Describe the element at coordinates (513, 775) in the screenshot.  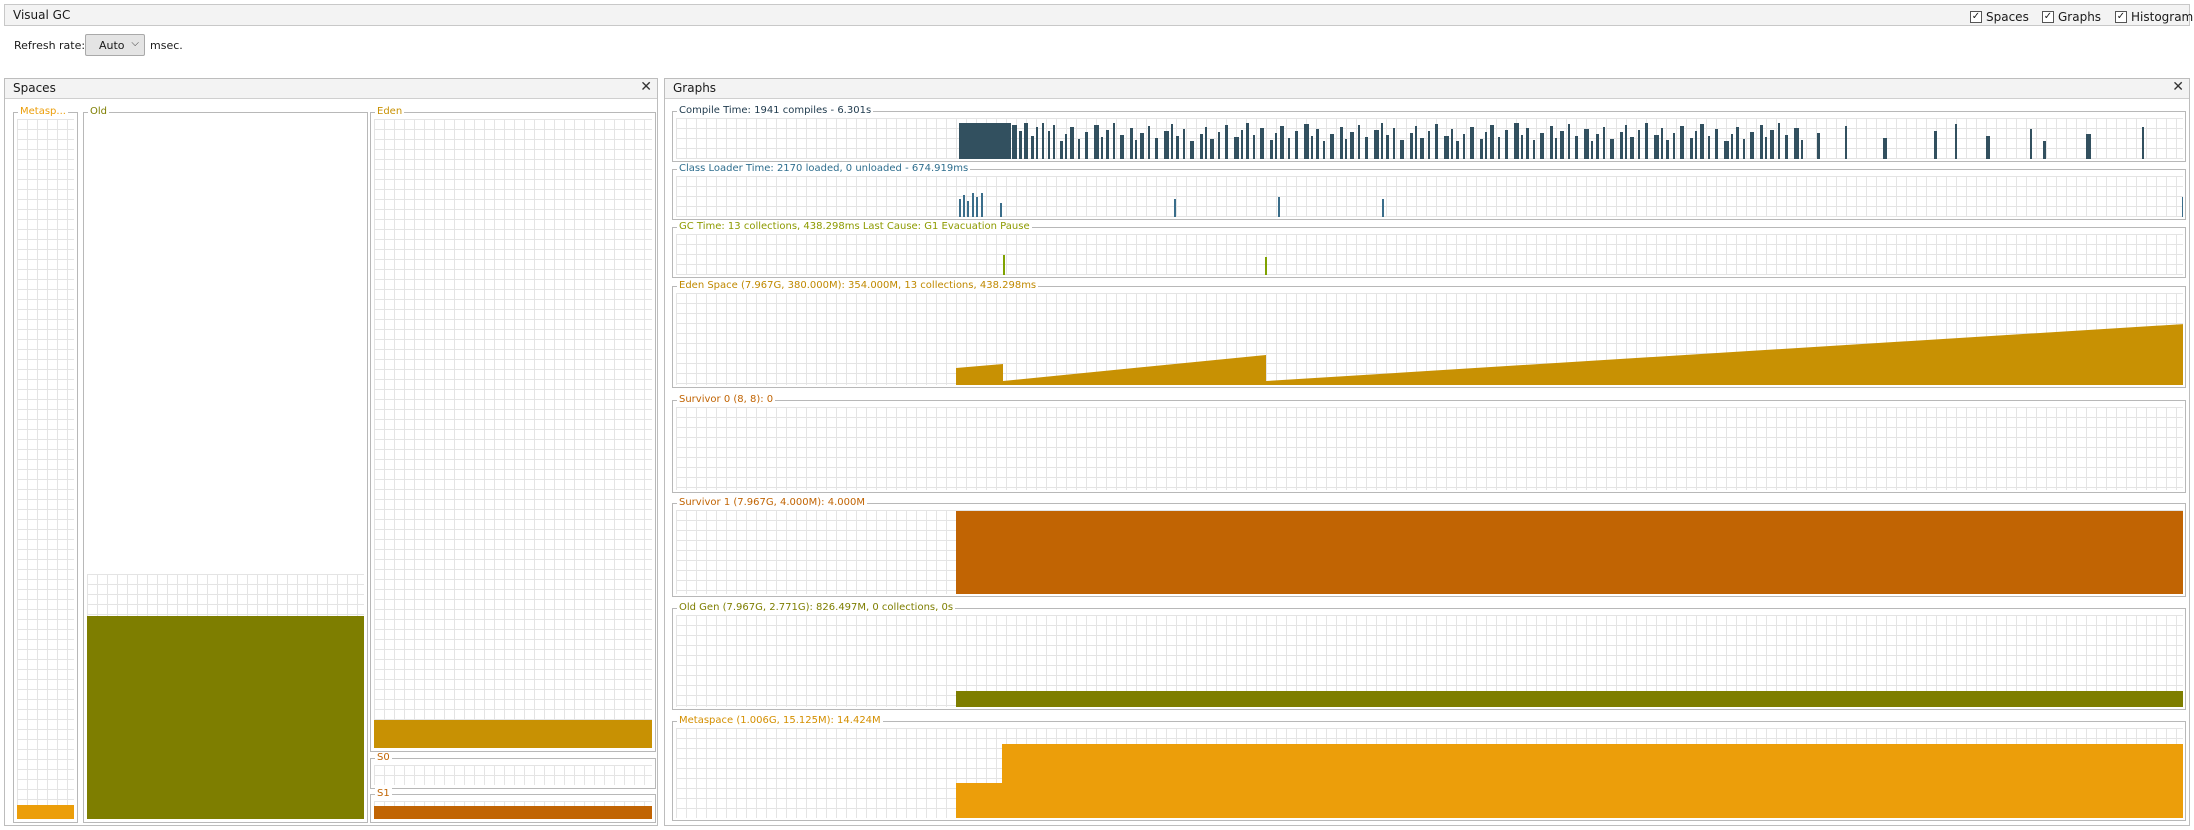
I see `s0-grid` at that location.